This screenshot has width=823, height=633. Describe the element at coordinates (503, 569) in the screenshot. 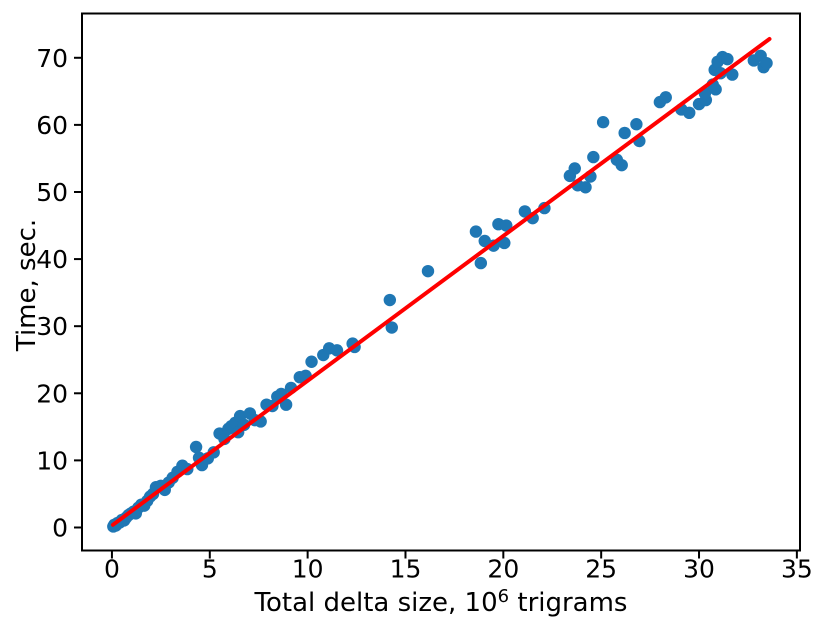

I see `x-tick-label: 20` at that location.